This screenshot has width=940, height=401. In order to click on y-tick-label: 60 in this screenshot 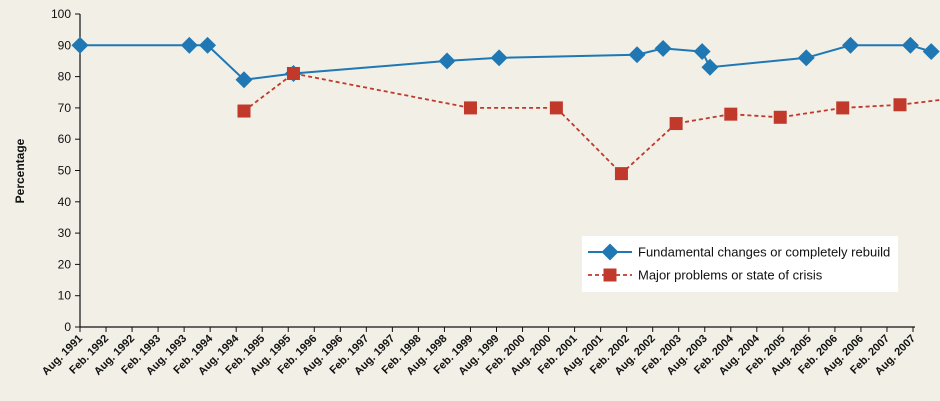, I will do `click(65, 139)`.